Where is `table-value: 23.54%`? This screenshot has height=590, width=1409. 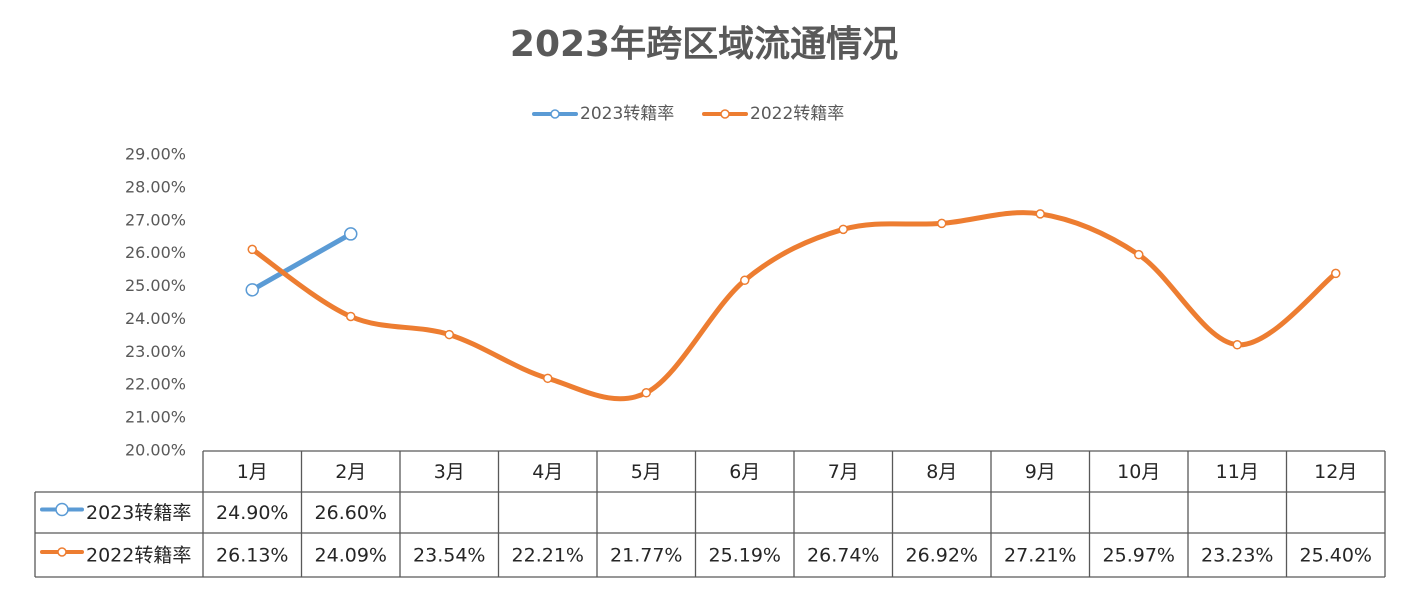 table-value: 23.54% is located at coordinates (449, 556).